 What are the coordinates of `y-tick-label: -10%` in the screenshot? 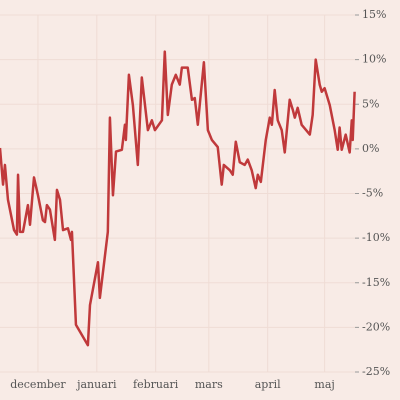 It's located at (376, 237).